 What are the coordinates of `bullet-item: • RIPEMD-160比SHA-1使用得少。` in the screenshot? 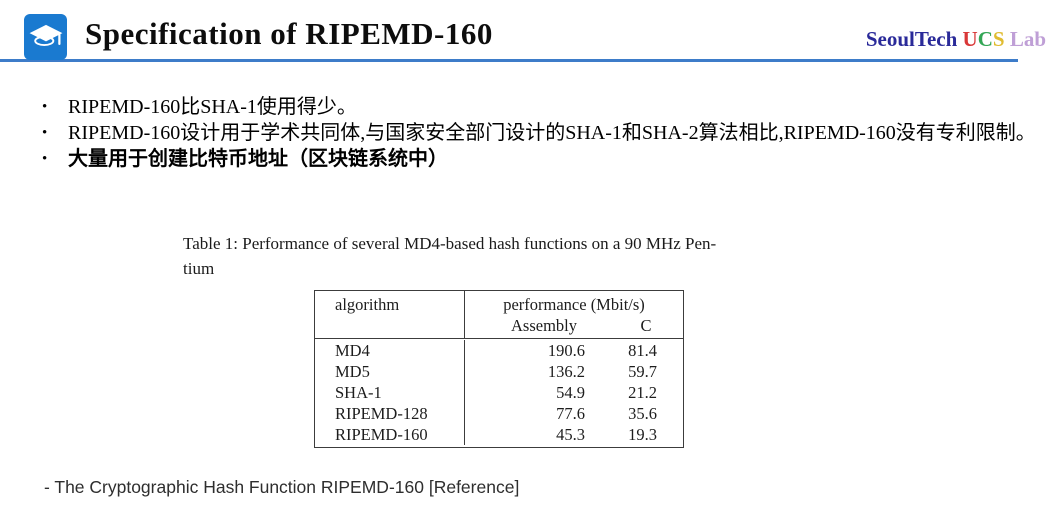 It's located at (542, 107).